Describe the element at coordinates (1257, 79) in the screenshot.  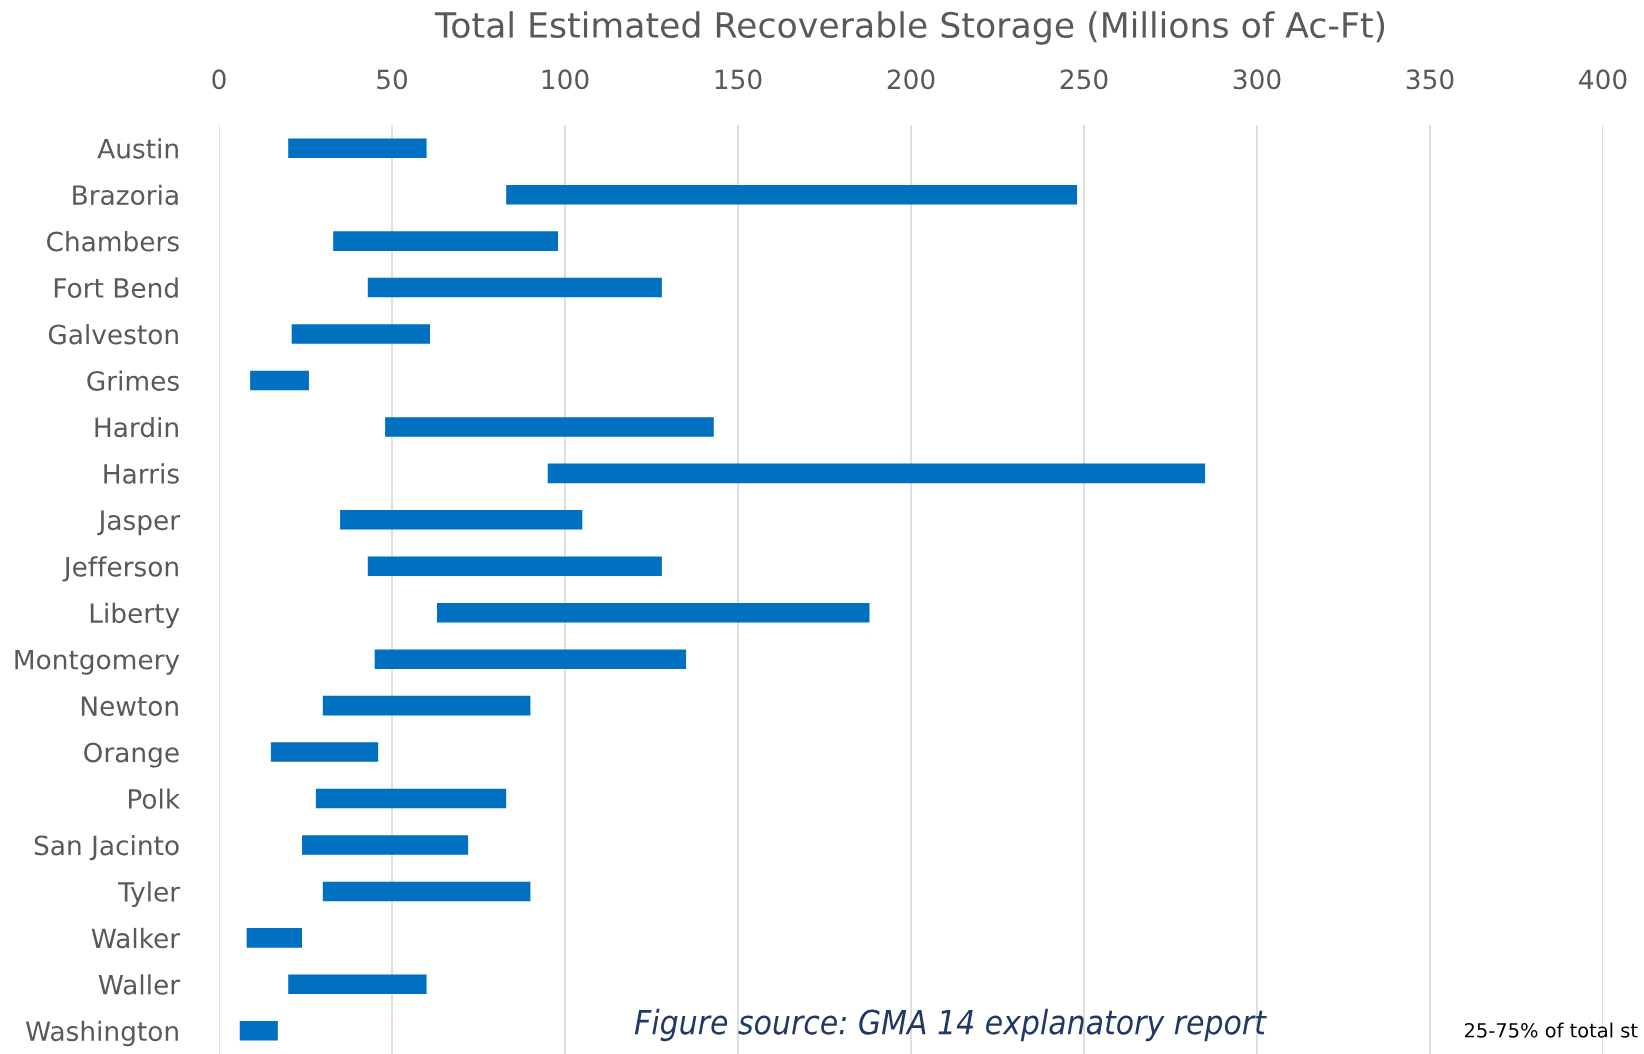
I see `x-tick-label: 300` at that location.